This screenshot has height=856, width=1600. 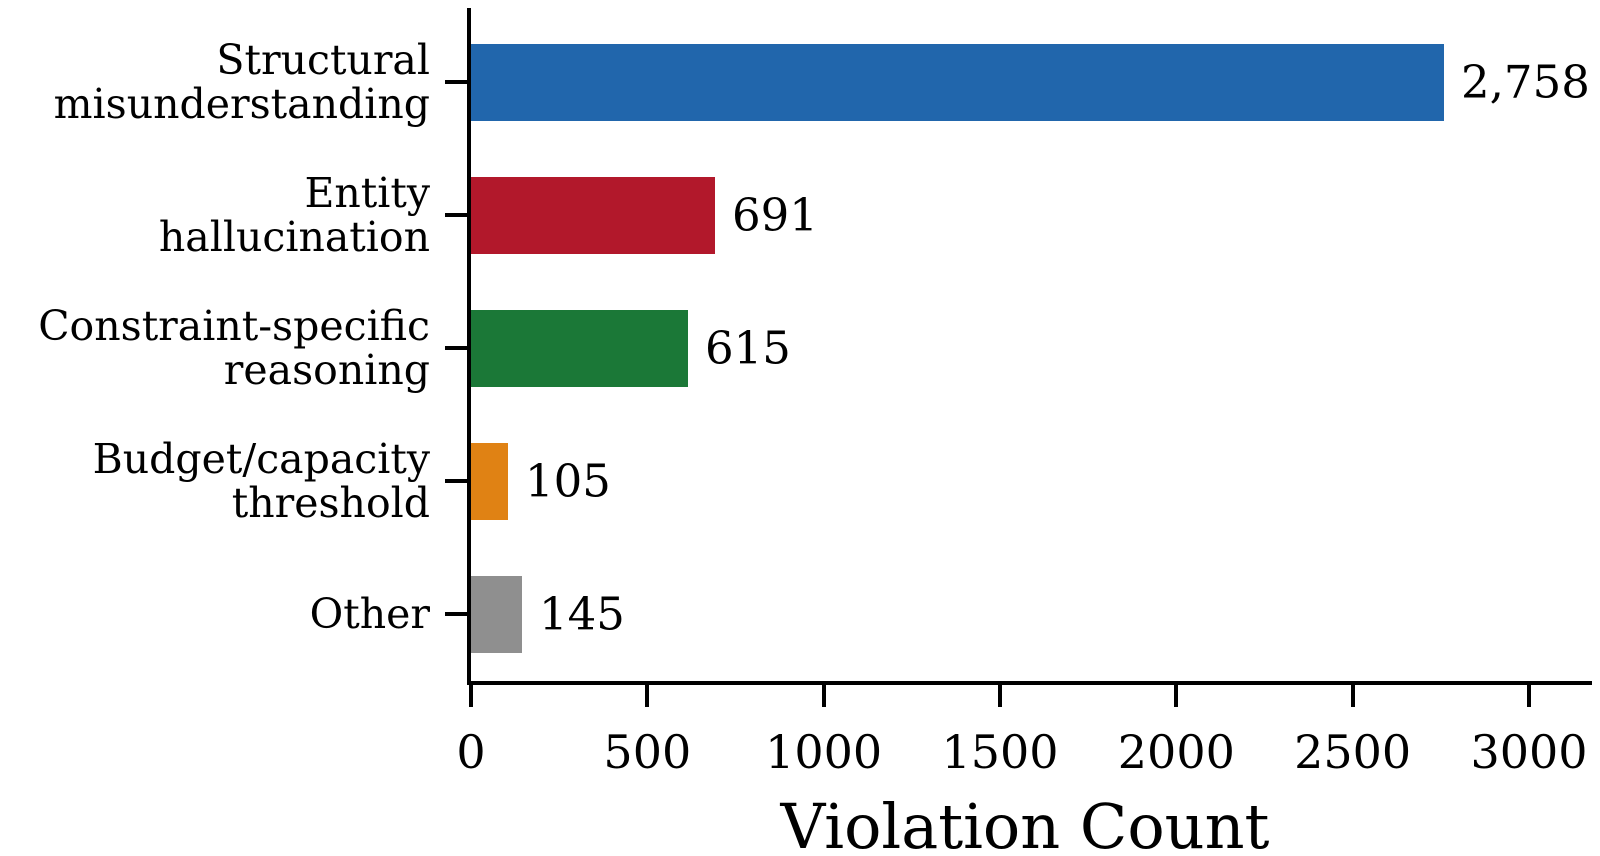 I want to click on category-label-line: Entity, so click(x=367, y=193).